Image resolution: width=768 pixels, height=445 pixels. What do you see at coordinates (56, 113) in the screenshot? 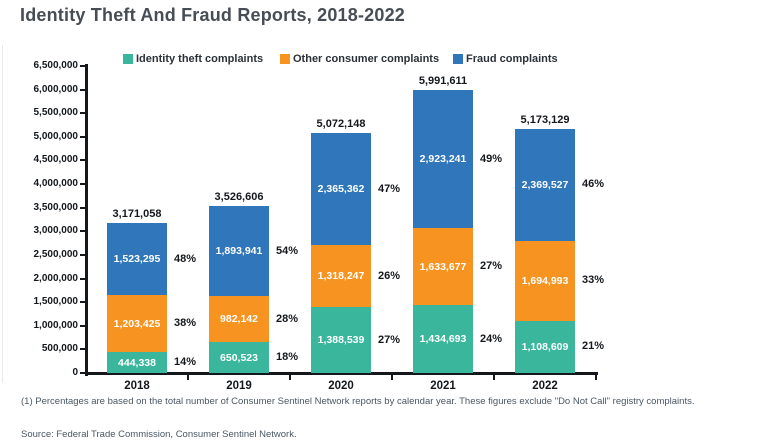
I see `y-tick-label: 5,500,000` at bounding box center [56, 113].